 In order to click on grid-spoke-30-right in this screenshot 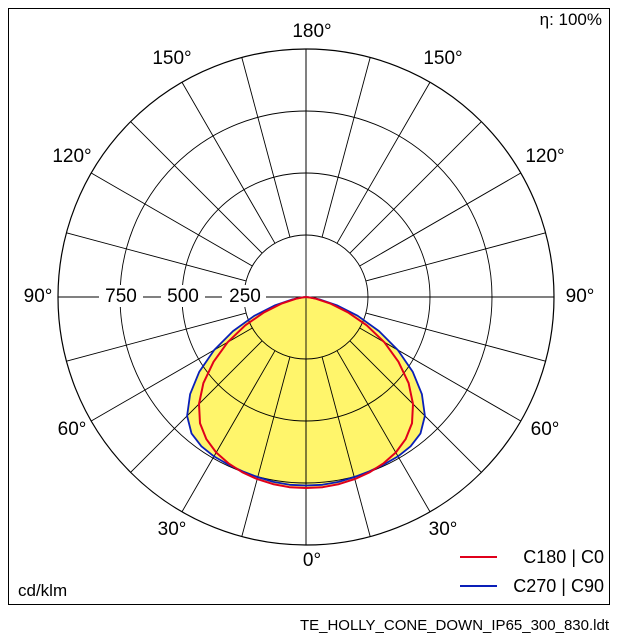, I will do `click(383, 431)`.